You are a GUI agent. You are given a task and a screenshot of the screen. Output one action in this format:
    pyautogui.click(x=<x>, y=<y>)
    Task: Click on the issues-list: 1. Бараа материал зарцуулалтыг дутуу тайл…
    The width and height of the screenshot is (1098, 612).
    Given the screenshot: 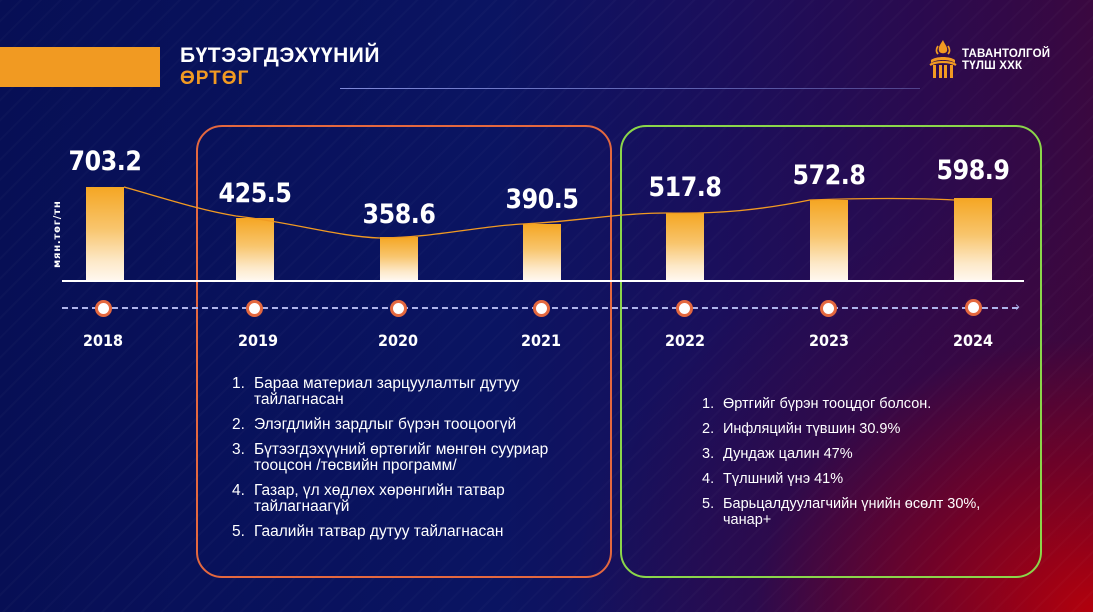 What is the action you would take?
    pyautogui.click(x=412, y=462)
    